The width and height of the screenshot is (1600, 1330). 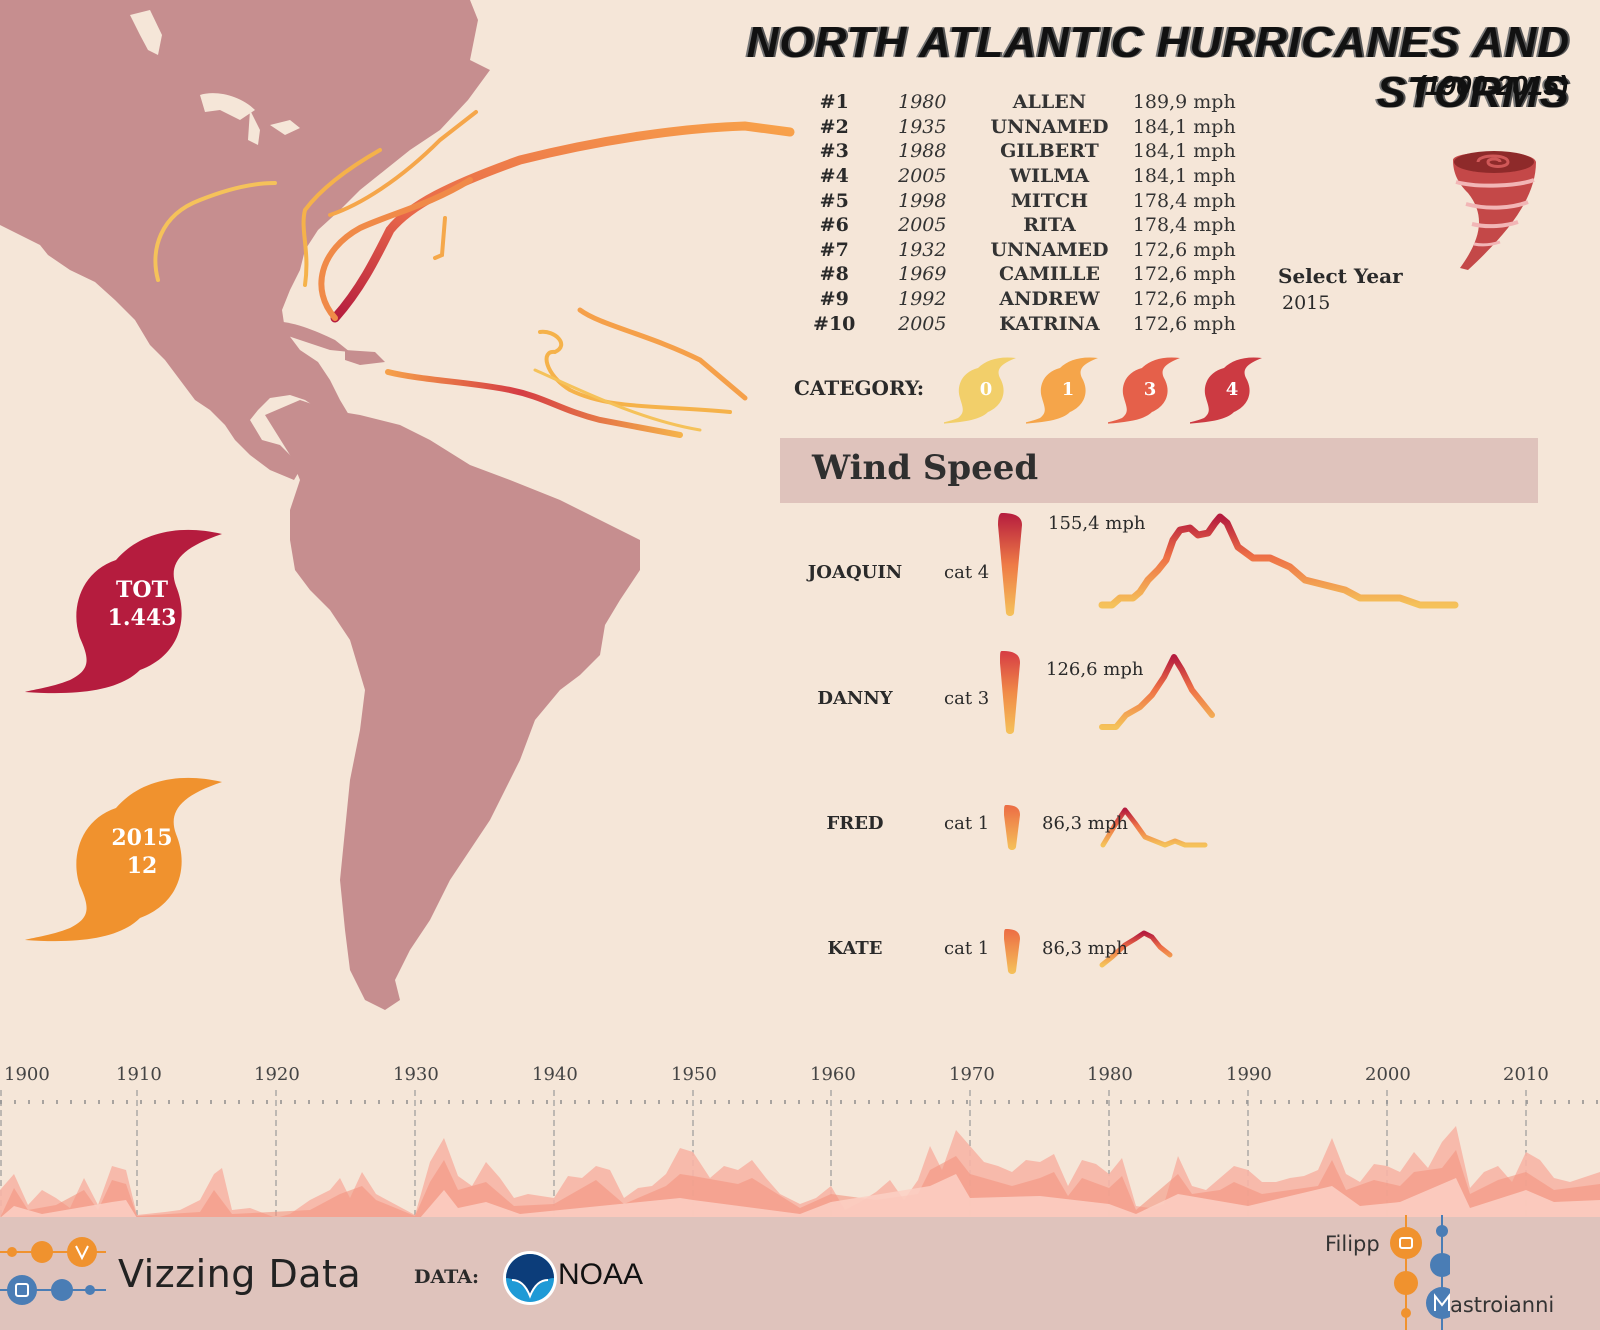 I want to click on storm-name: ANDREW, so click(x=1049, y=299).